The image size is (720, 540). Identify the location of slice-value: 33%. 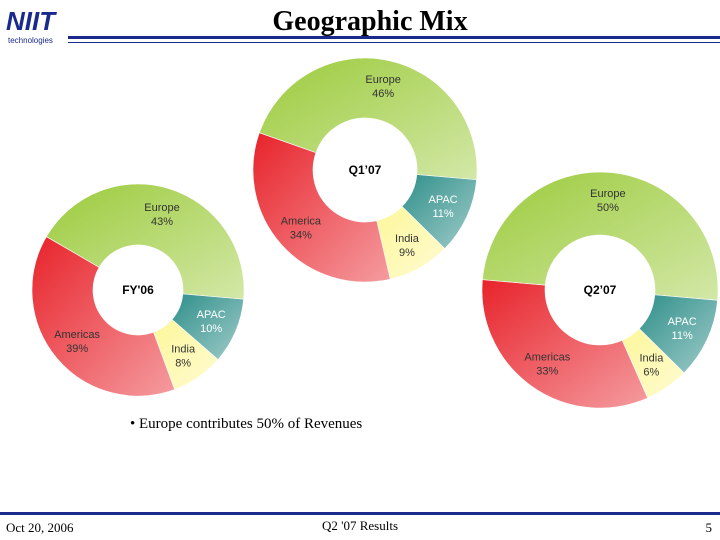
(547, 372).